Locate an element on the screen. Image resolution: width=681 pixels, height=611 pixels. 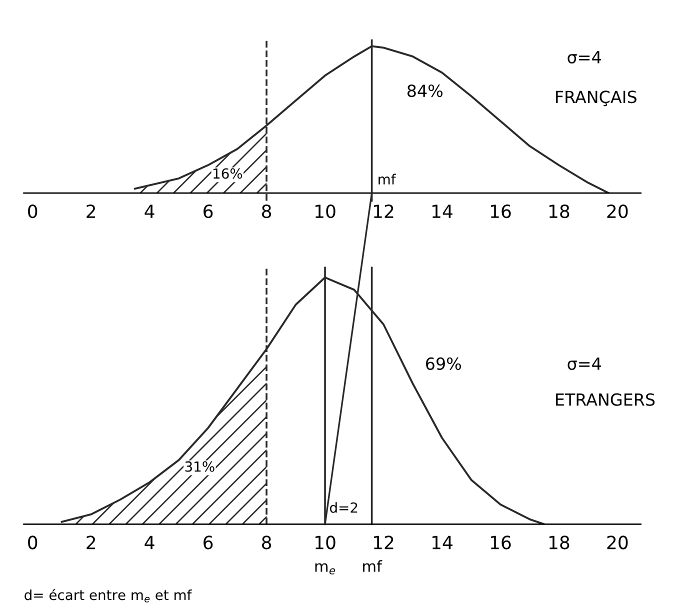
annotation: ETRANGERS is located at coordinates (605, 399).